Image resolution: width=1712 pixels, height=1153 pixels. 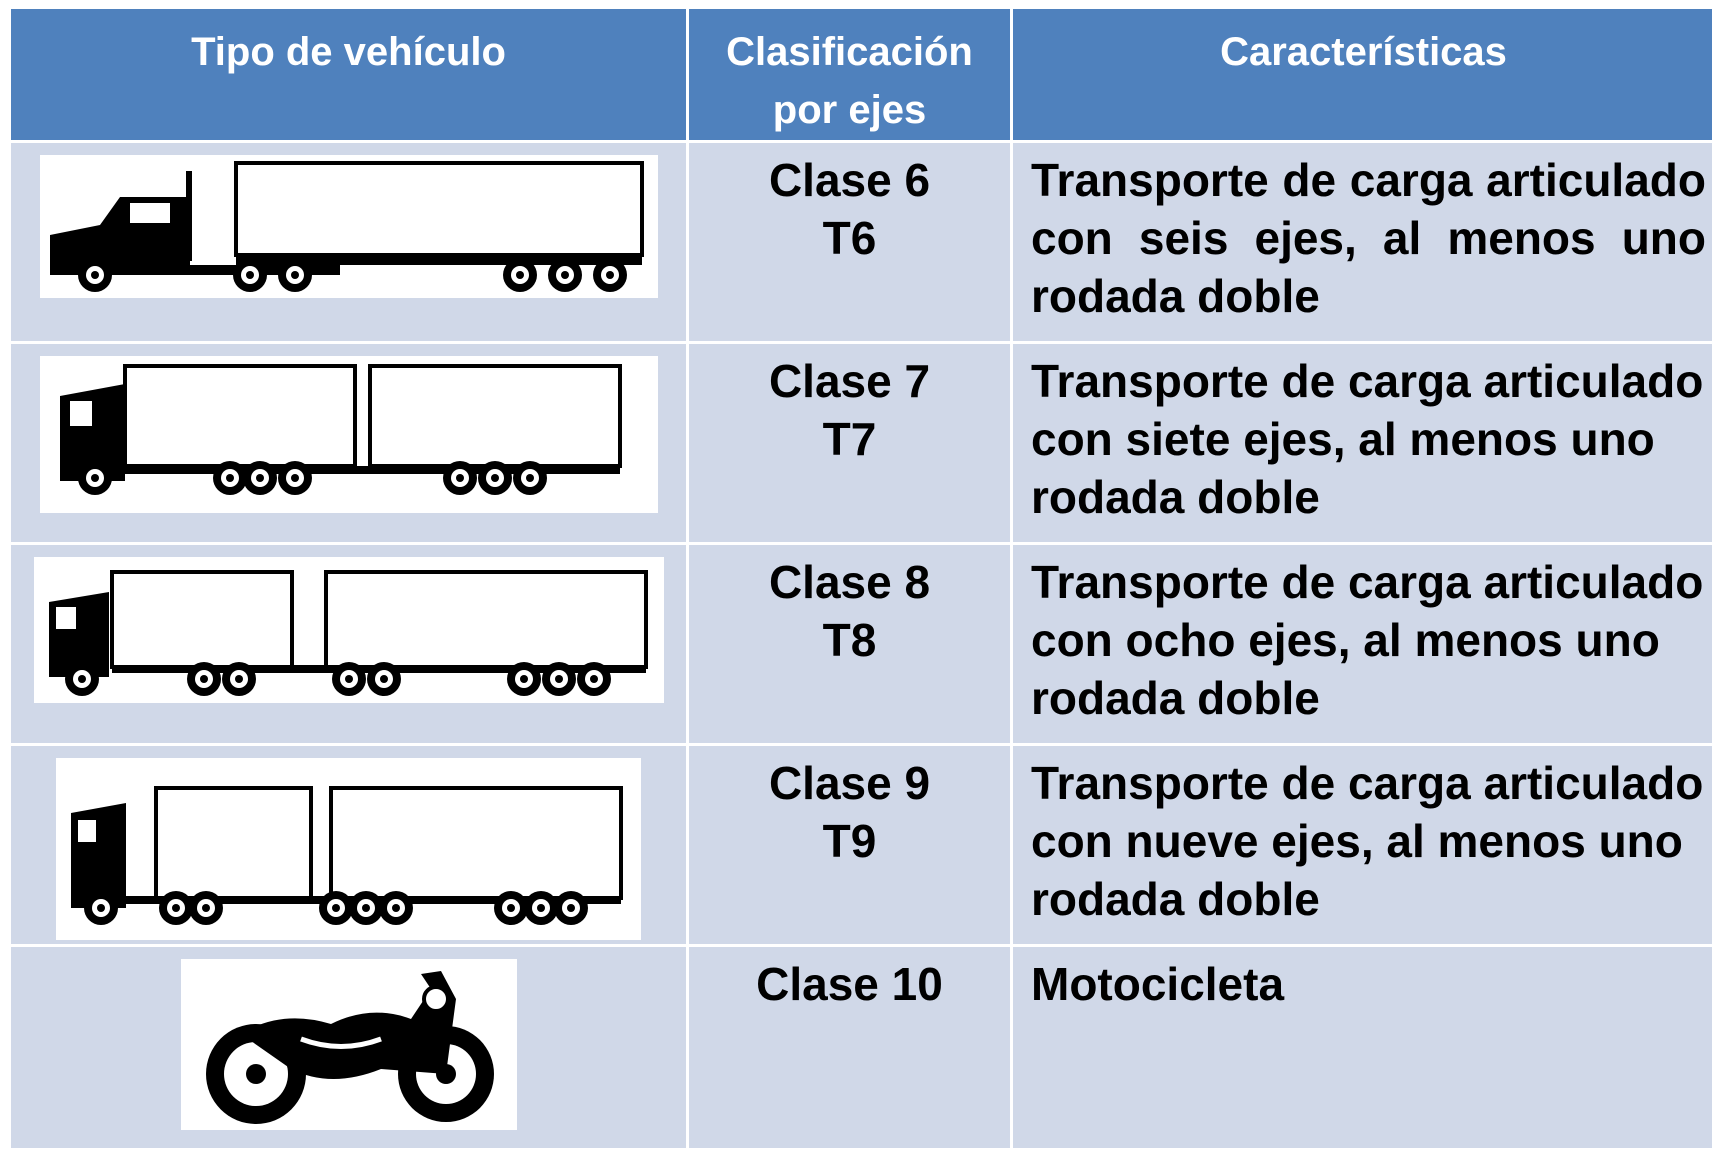 What do you see at coordinates (849, 640) in the screenshot?
I see `class-code: T8` at bounding box center [849, 640].